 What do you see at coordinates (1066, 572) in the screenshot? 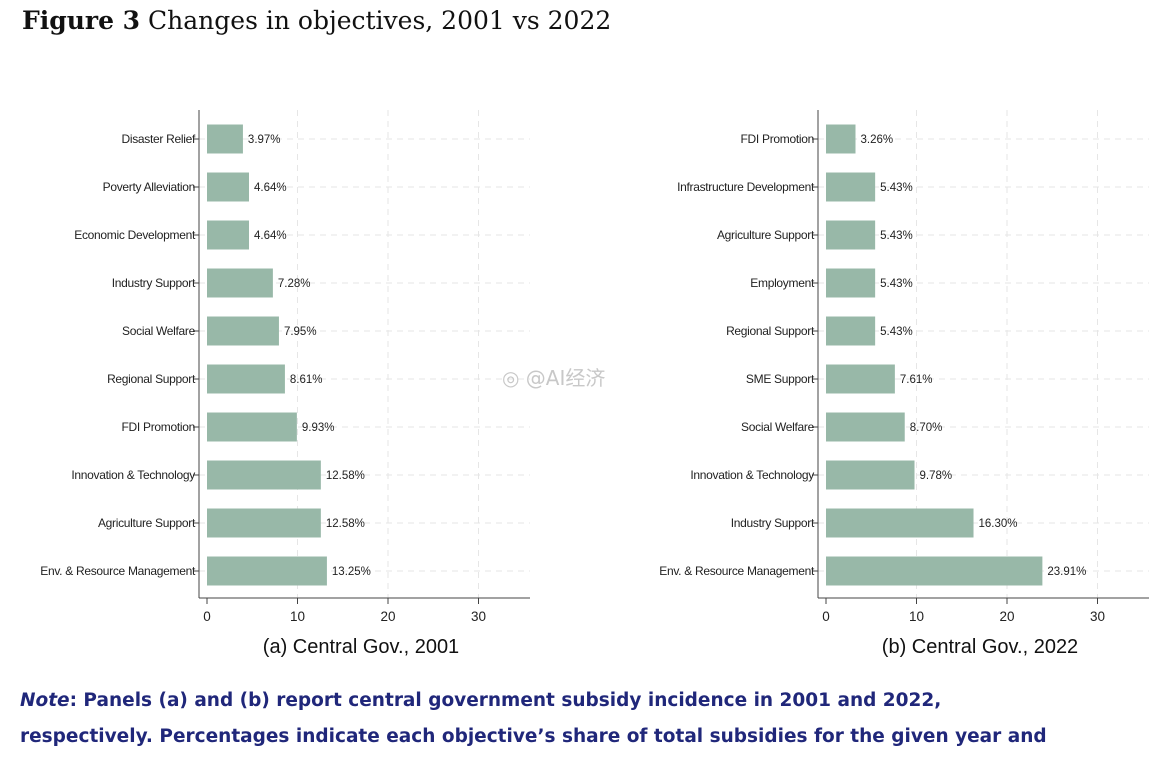
I see `data-label: 23.91%` at bounding box center [1066, 572].